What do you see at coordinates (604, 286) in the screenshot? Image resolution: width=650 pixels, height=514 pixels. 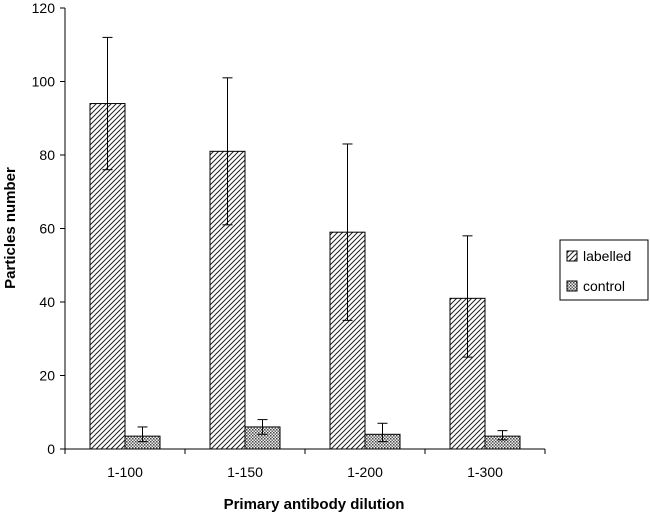 I see `legend-label-control: control` at bounding box center [604, 286].